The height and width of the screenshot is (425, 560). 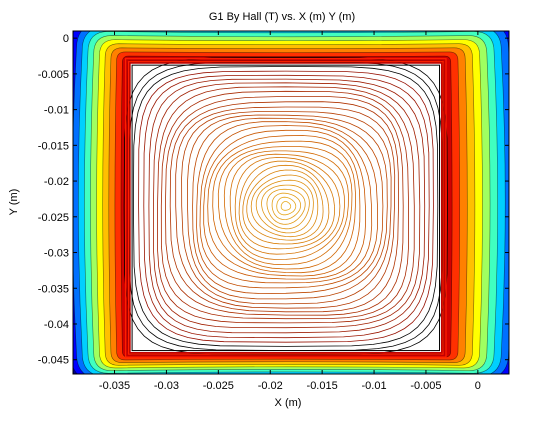 I want to click on y-tick-label: -0.045, so click(x=53, y=361).